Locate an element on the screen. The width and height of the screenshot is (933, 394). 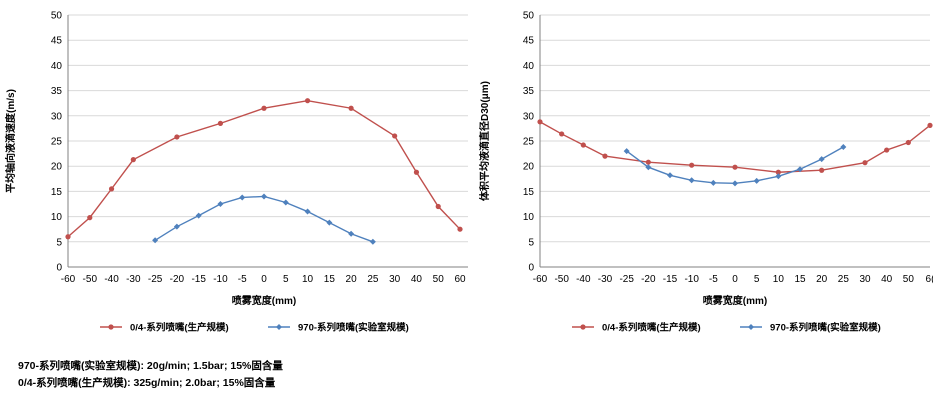
y-axis-title: 平均轴向液滴速度(m/s) is located at coordinates (10, 141).